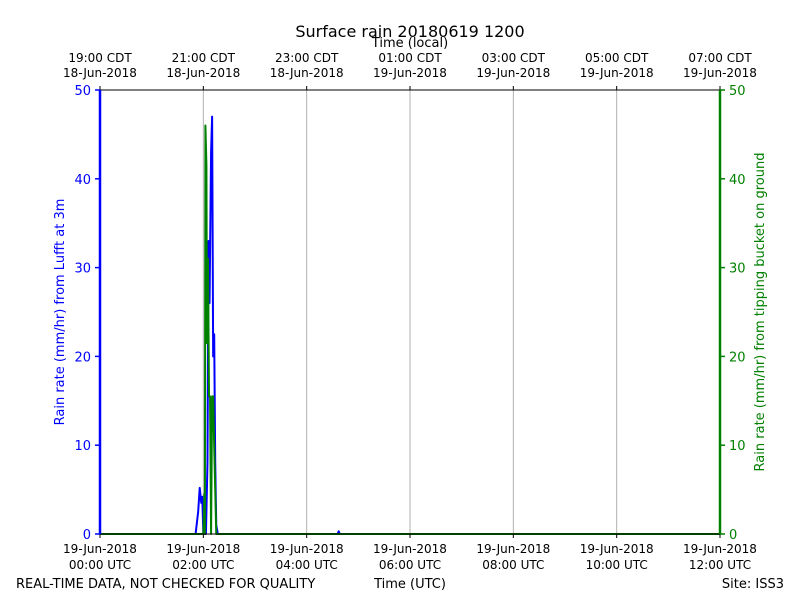 Image resolution: width=800 pixels, height=600 pixels. I want to click on y-tick-label-right: 50, so click(737, 91).